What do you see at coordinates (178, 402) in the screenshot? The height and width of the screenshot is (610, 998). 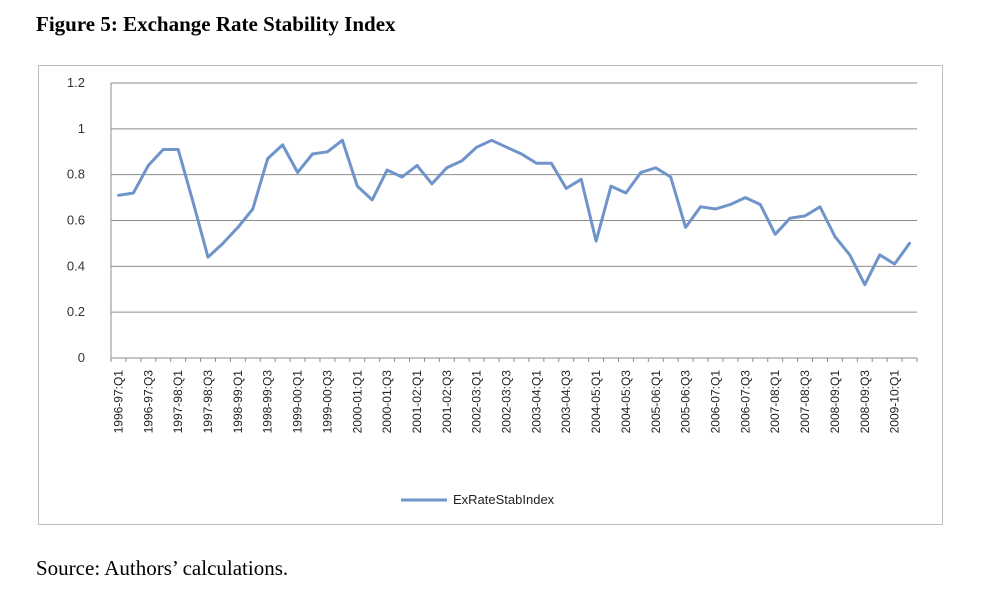 I see `x-tick-label: 1997-98:Q1` at bounding box center [178, 402].